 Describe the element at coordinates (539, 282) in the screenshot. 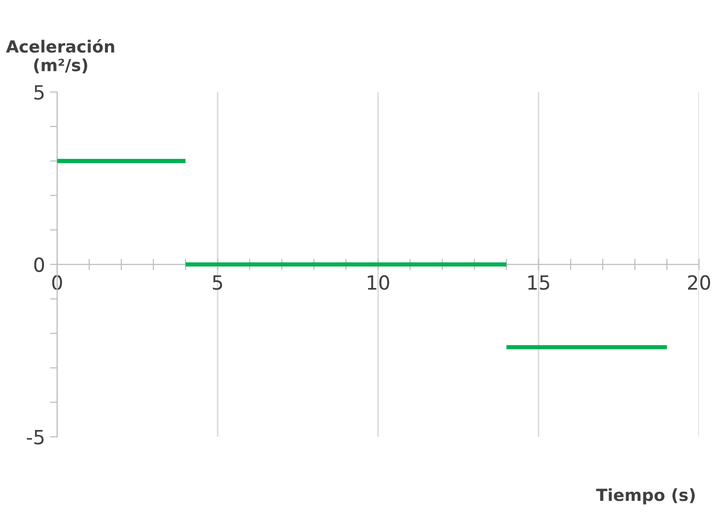

I see `x-tick-label: 15` at that location.